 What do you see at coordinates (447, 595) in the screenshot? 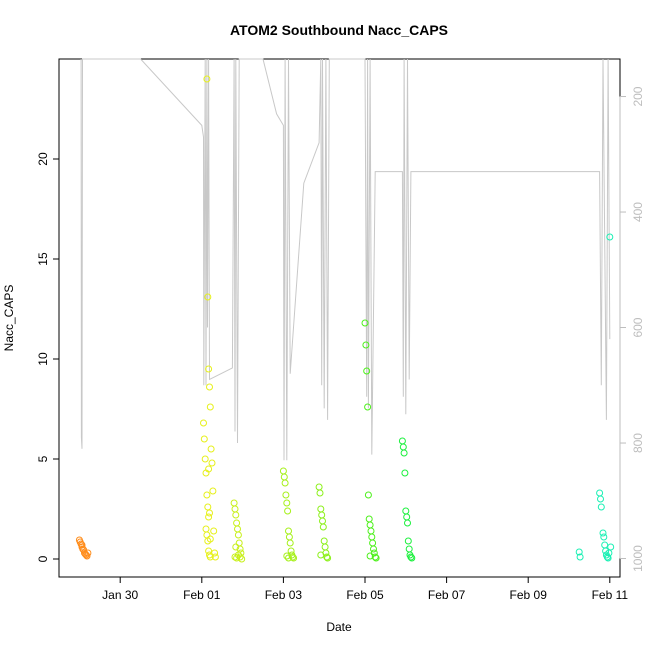
I see `x-tick-label: Feb 07` at bounding box center [447, 595].